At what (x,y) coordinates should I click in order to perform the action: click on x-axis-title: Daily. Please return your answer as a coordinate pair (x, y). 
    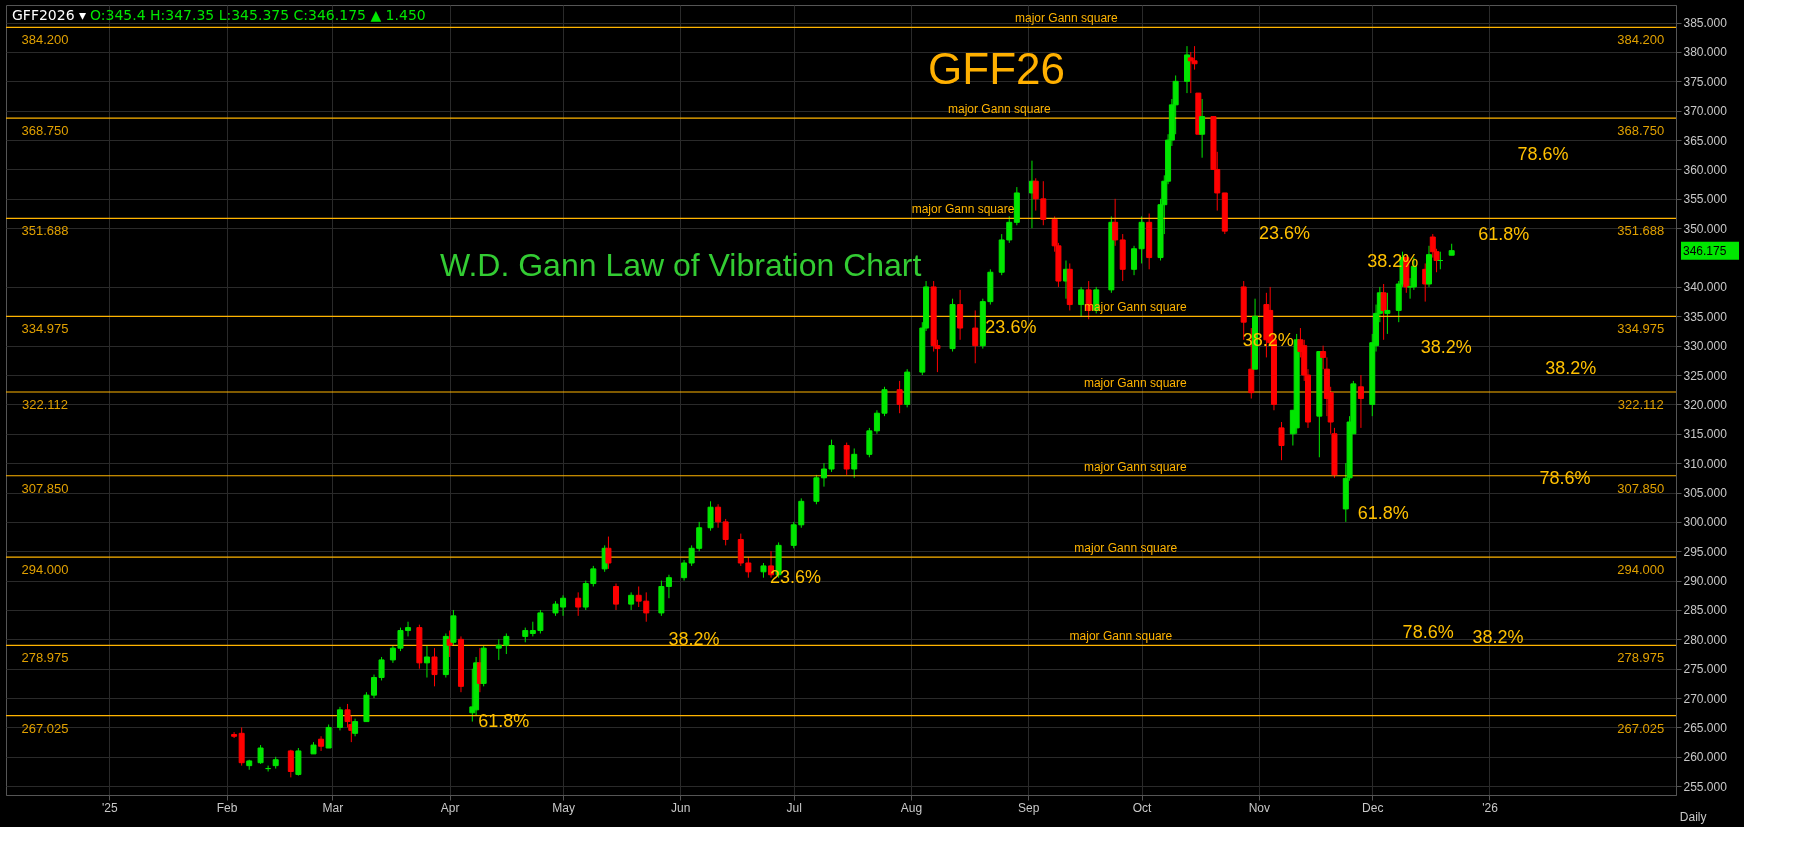
    Looking at the image, I should click on (1693, 816).